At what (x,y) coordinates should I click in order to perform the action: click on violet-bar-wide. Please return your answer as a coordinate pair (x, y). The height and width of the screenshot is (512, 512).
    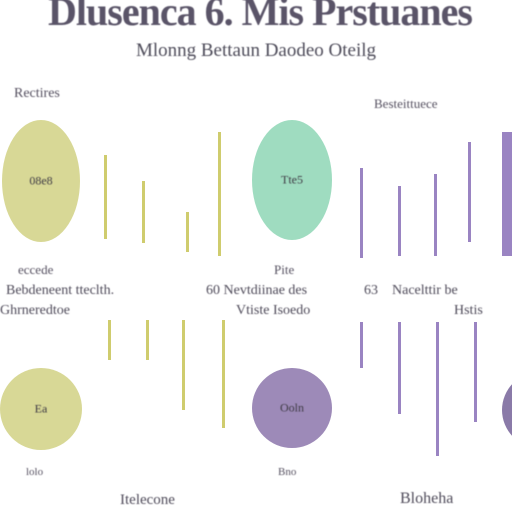
    Looking at the image, I should click on (507, 194).